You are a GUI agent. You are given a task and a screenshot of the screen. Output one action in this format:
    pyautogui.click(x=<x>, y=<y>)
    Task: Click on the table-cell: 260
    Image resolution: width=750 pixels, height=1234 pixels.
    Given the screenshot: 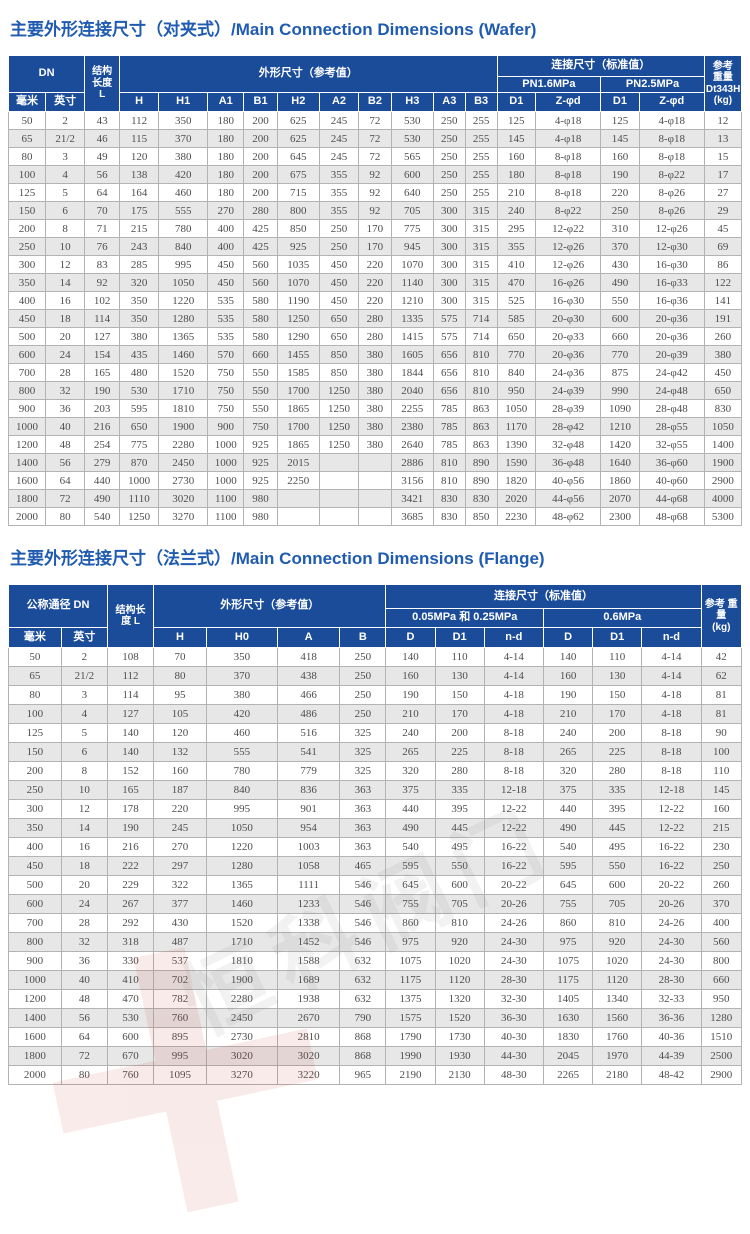 What is the action you would take?
    pyautogui.click(x=721, y=885)
    